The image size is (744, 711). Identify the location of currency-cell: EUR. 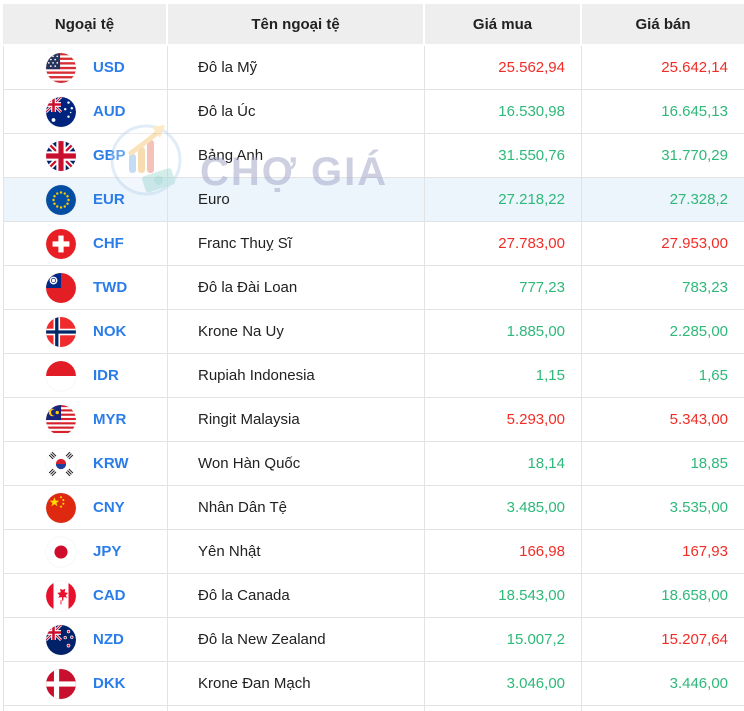
(85, 200).